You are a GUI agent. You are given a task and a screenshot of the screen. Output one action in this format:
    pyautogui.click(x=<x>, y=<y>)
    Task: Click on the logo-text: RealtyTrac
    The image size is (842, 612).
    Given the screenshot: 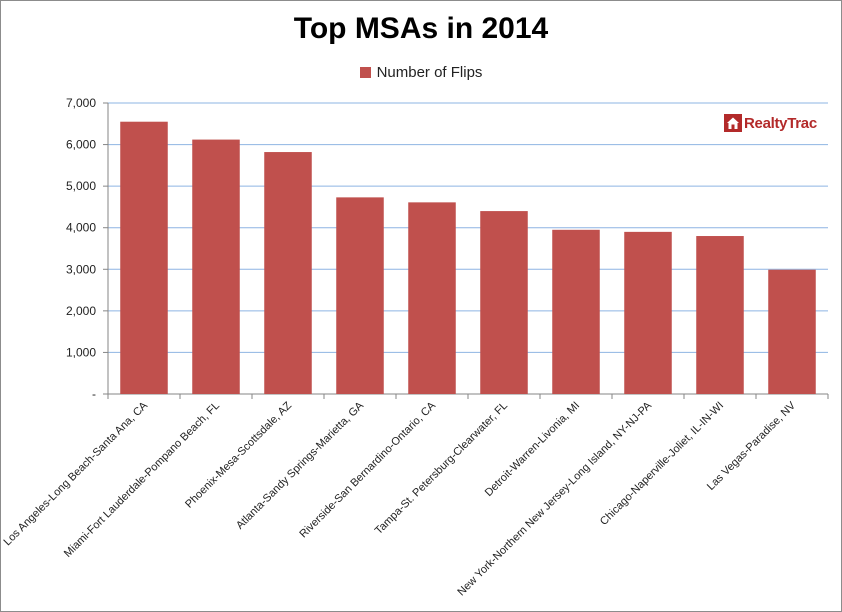 What is the action you would take?
    pyautogui.click(x=780, y=123)
    